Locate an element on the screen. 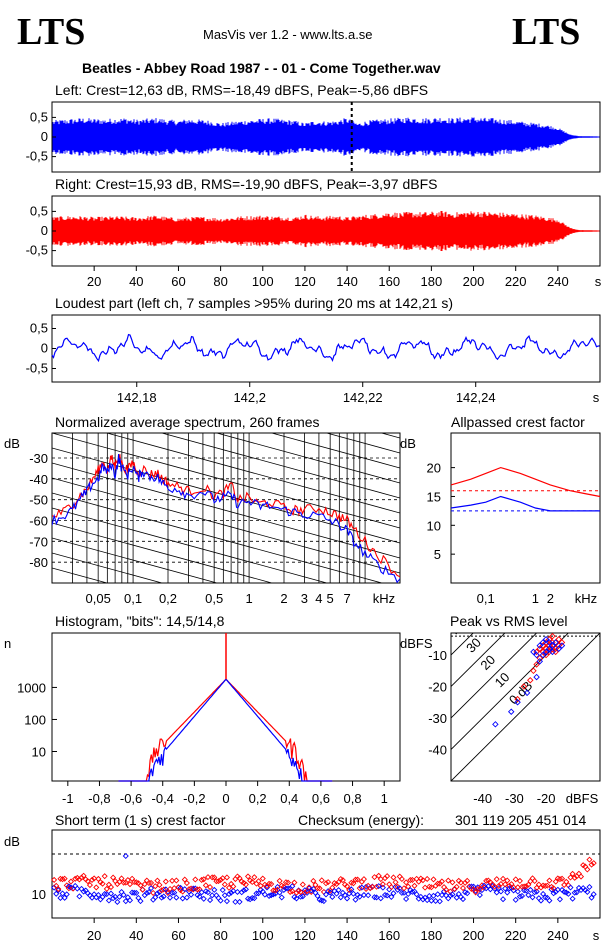 The width and height of the screenshot is (606, 946). average-spectrum-xtick: 5 is located at coordinates (330, 598).